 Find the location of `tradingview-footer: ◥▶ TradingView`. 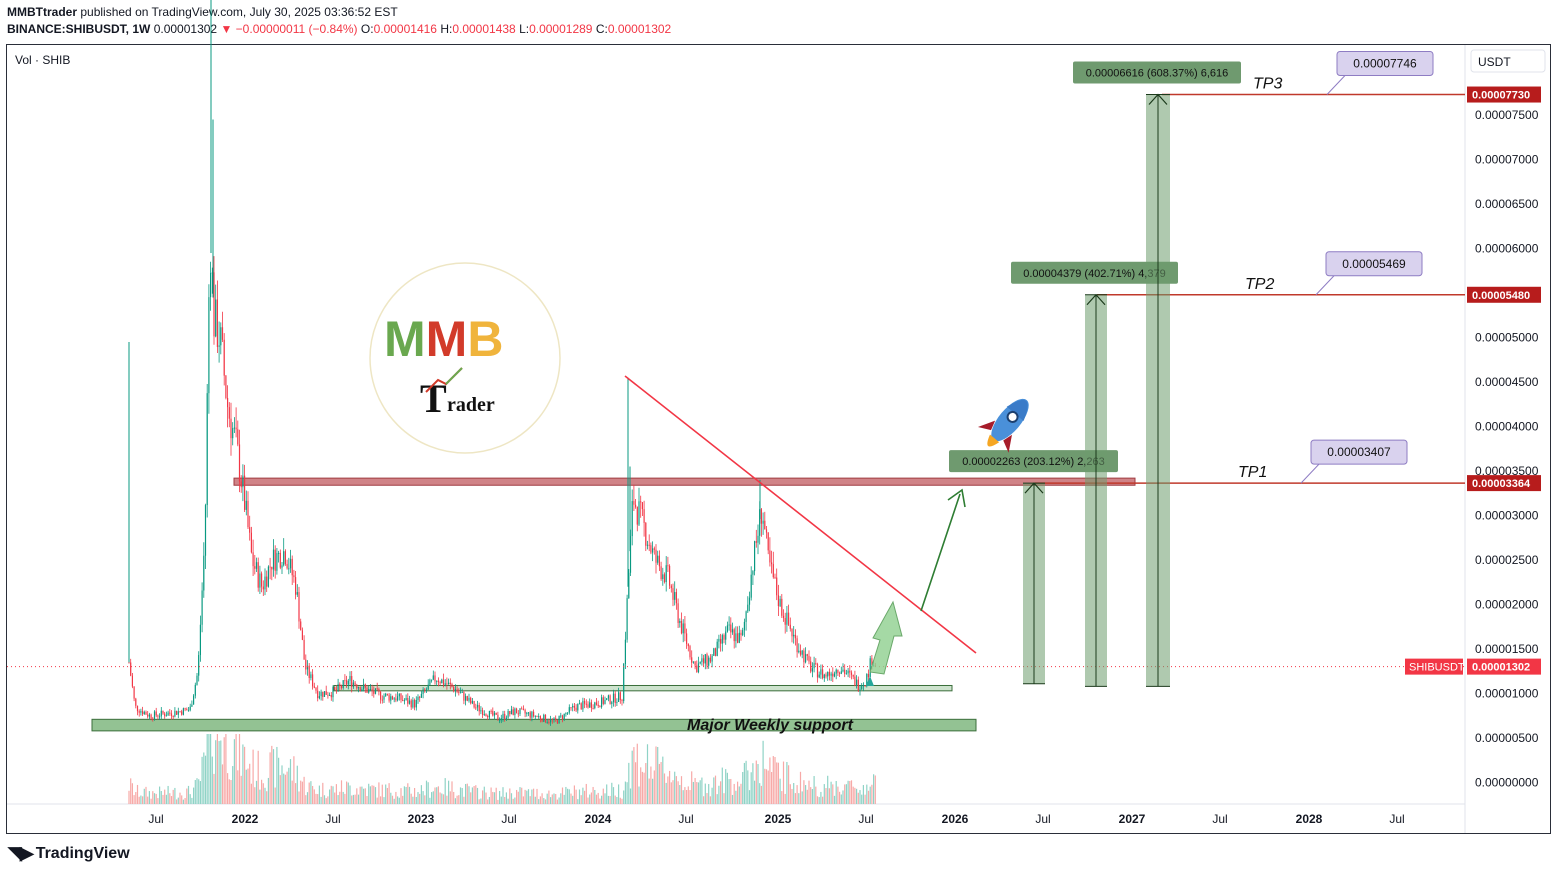

tradingview-footer: ◥▶ TradingView is located at coordinates (69, 853).